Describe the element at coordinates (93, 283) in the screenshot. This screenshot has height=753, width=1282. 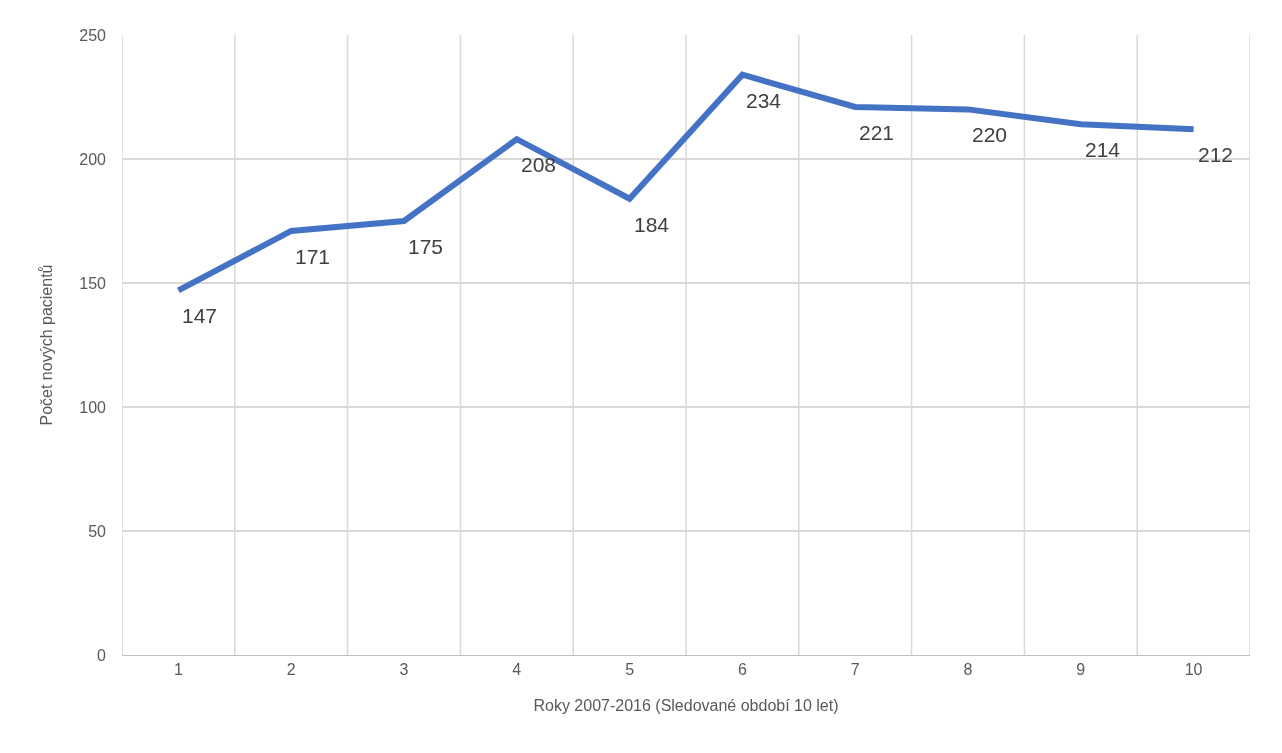
I see `y-tick-label: 150` at that location.